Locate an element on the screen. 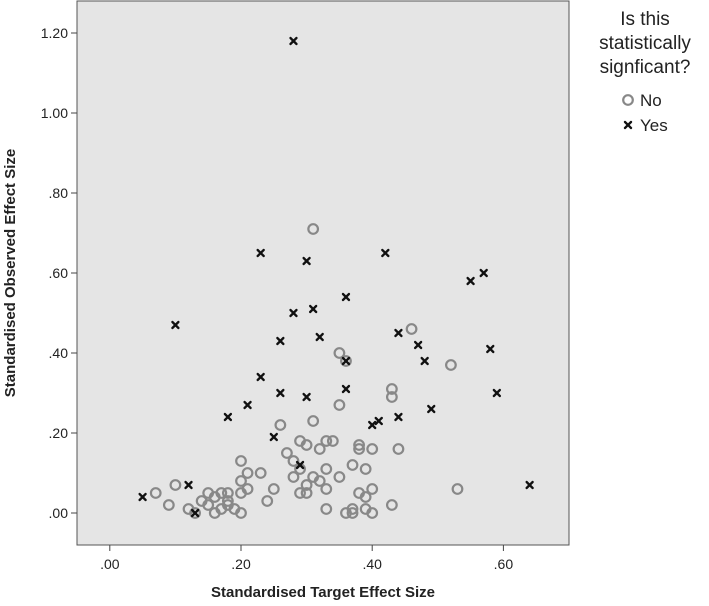 The height and width of the screenshot is (606, 709). legend-title: Is this is located at coordinates (645, 19).